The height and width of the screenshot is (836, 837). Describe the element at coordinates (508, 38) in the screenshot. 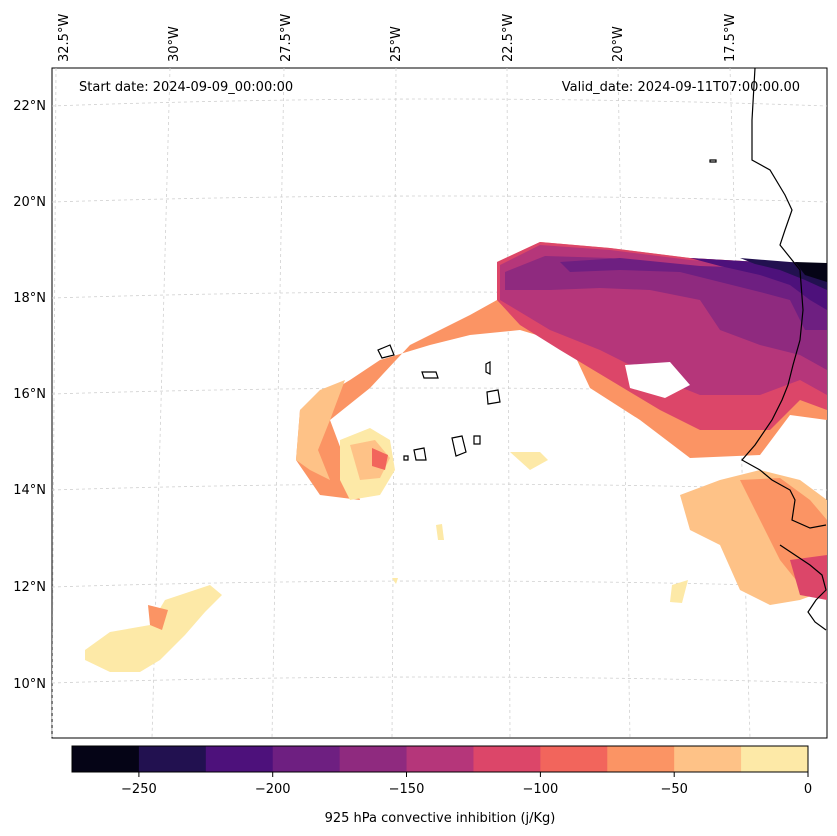

I see `lon-label: 22.5°W` at that location.